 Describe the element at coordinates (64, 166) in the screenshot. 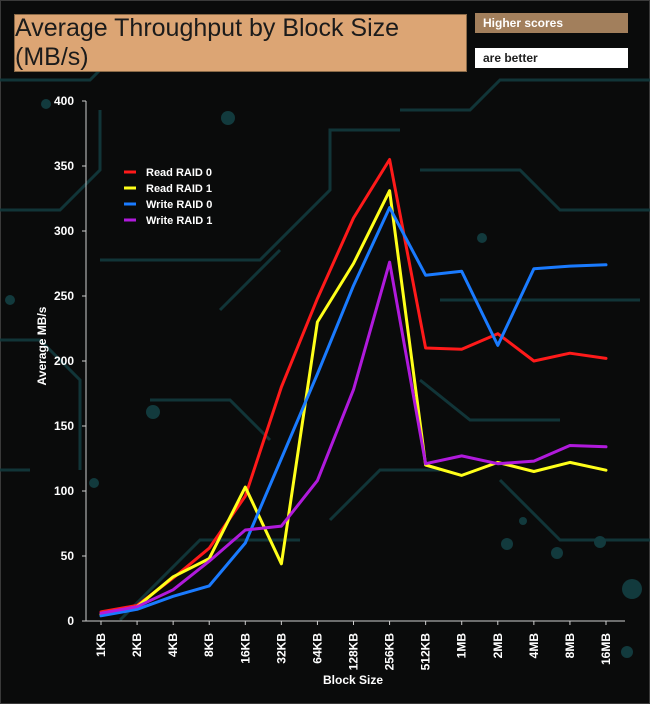

I see `y-tick-label: 350` at that location.